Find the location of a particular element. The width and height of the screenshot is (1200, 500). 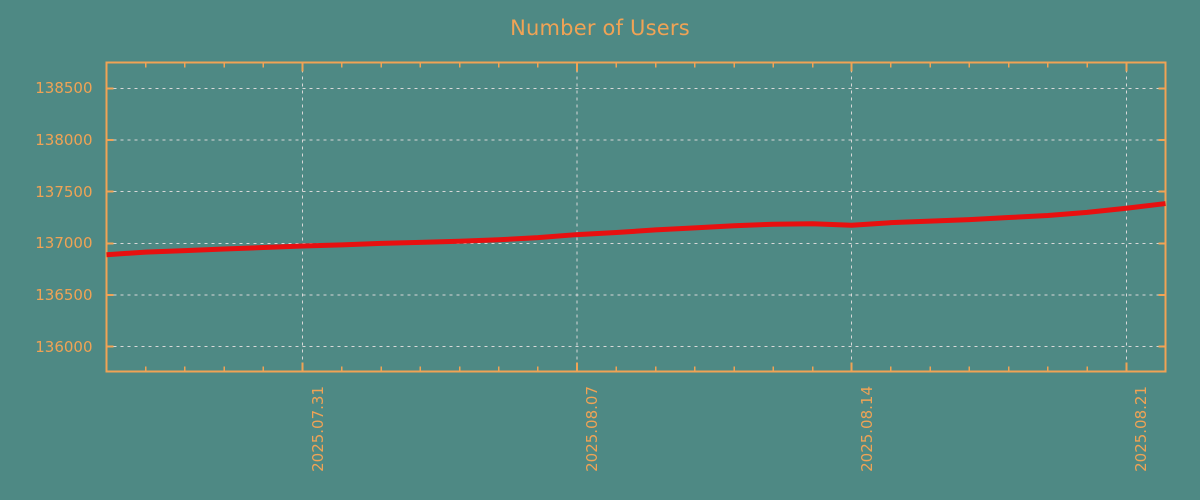

y-axis-tick-label: 138500 is located at coordinates (64, 88).